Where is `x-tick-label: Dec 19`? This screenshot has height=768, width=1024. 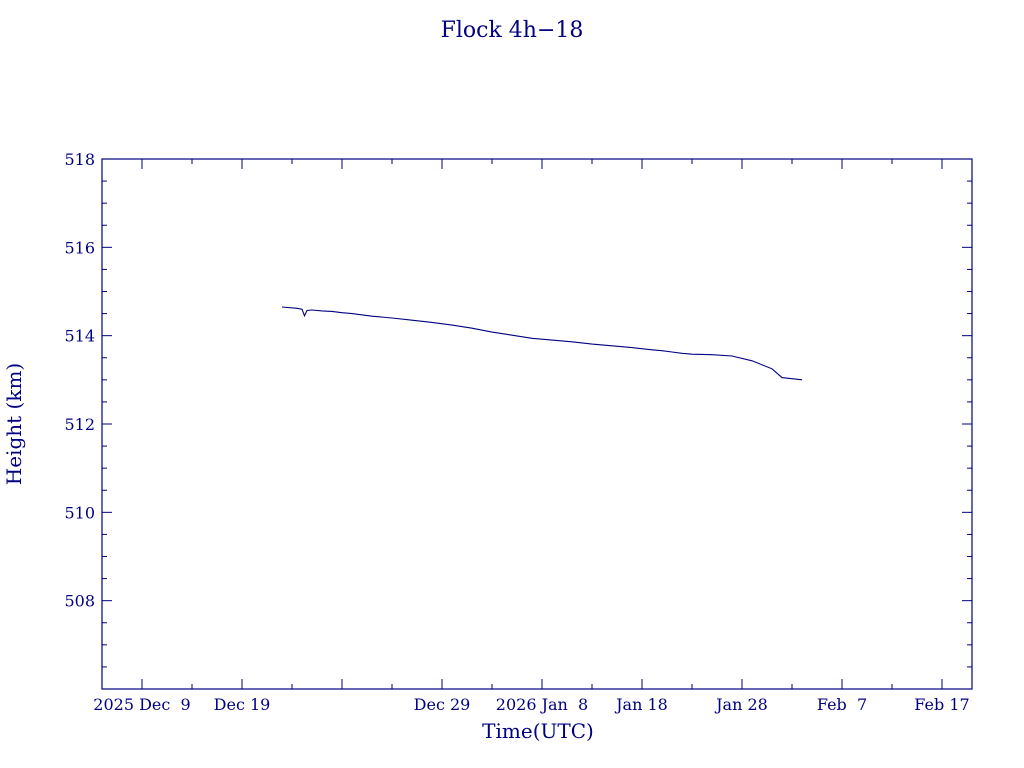
x-tick-label: Dec 19 is located at coordinates (242, 704).